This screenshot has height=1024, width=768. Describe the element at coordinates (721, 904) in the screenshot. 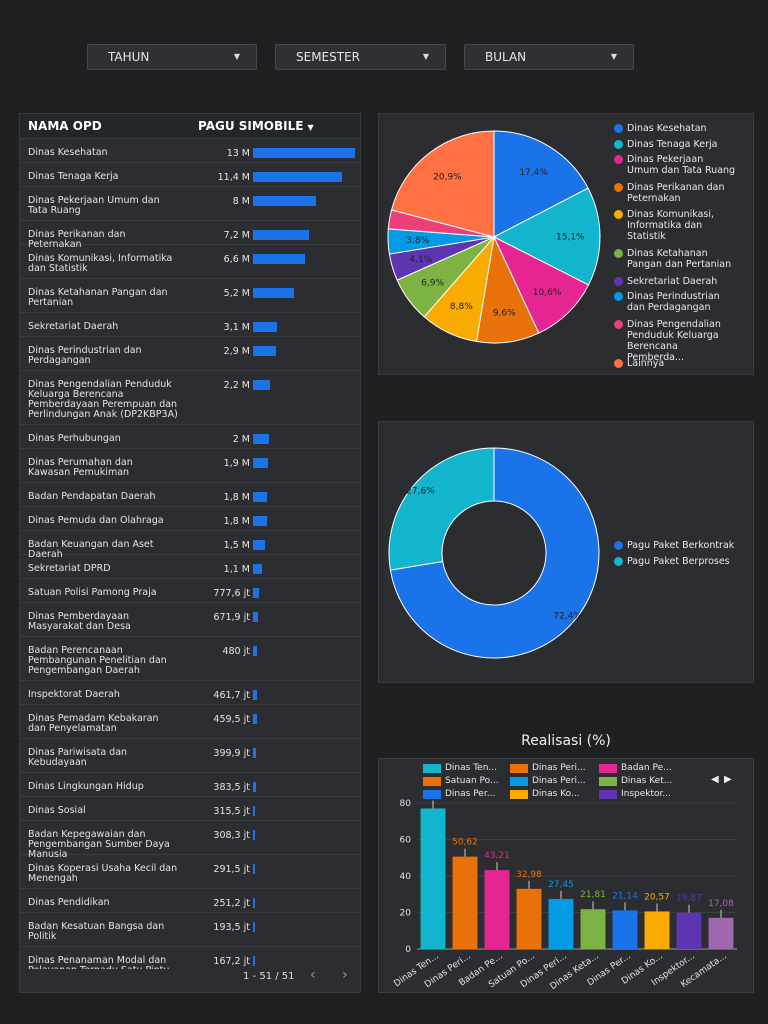

I see `bar-value-label: 17,08` at that location.